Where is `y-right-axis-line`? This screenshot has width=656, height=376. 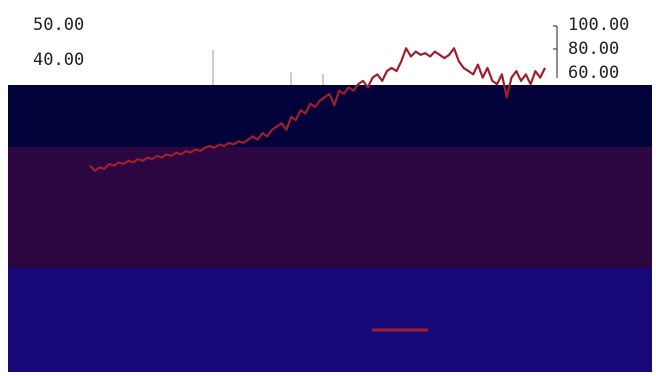
y-right-axis-line is located at coordinates (555, 51).